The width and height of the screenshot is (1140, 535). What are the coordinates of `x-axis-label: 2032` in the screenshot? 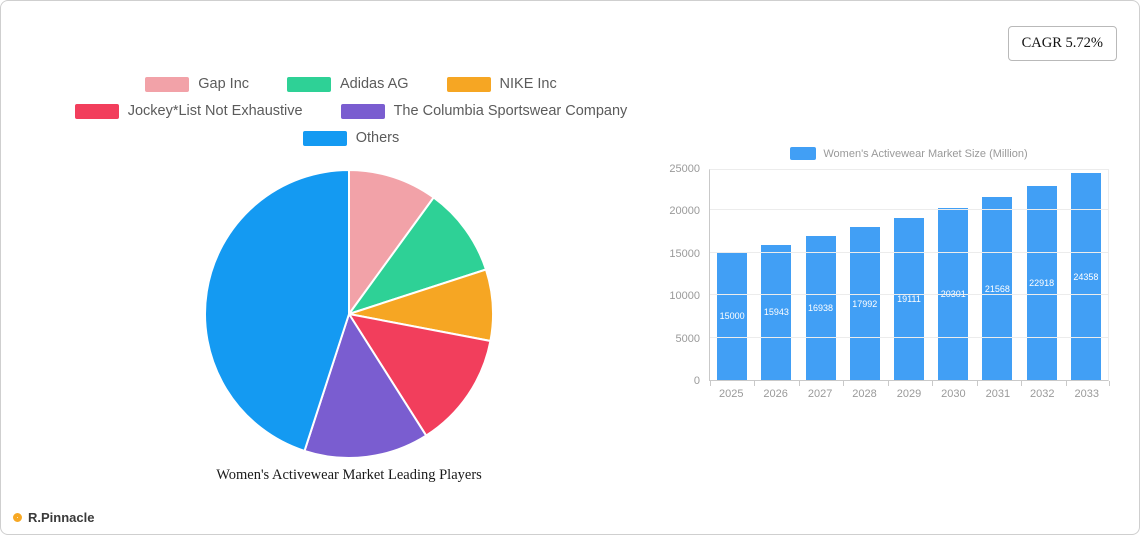 It's located at (1042, 394).